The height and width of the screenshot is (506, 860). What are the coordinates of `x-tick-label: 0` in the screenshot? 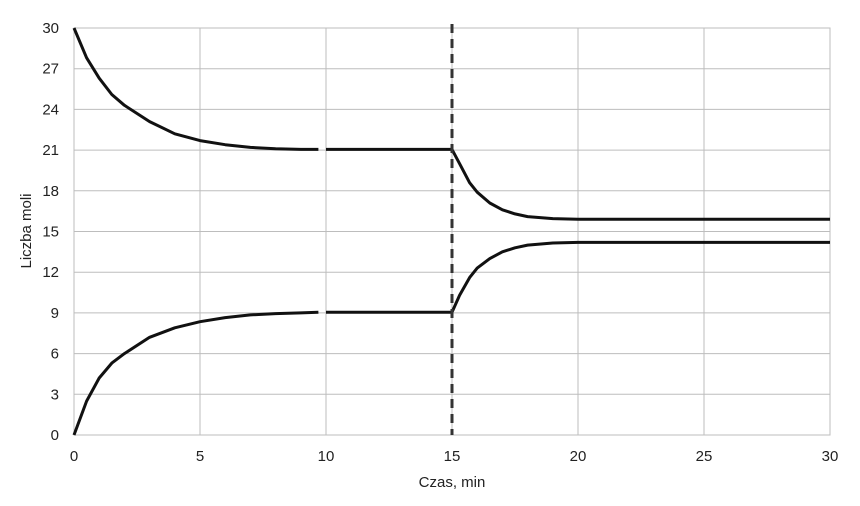 It's located at (74, 456).